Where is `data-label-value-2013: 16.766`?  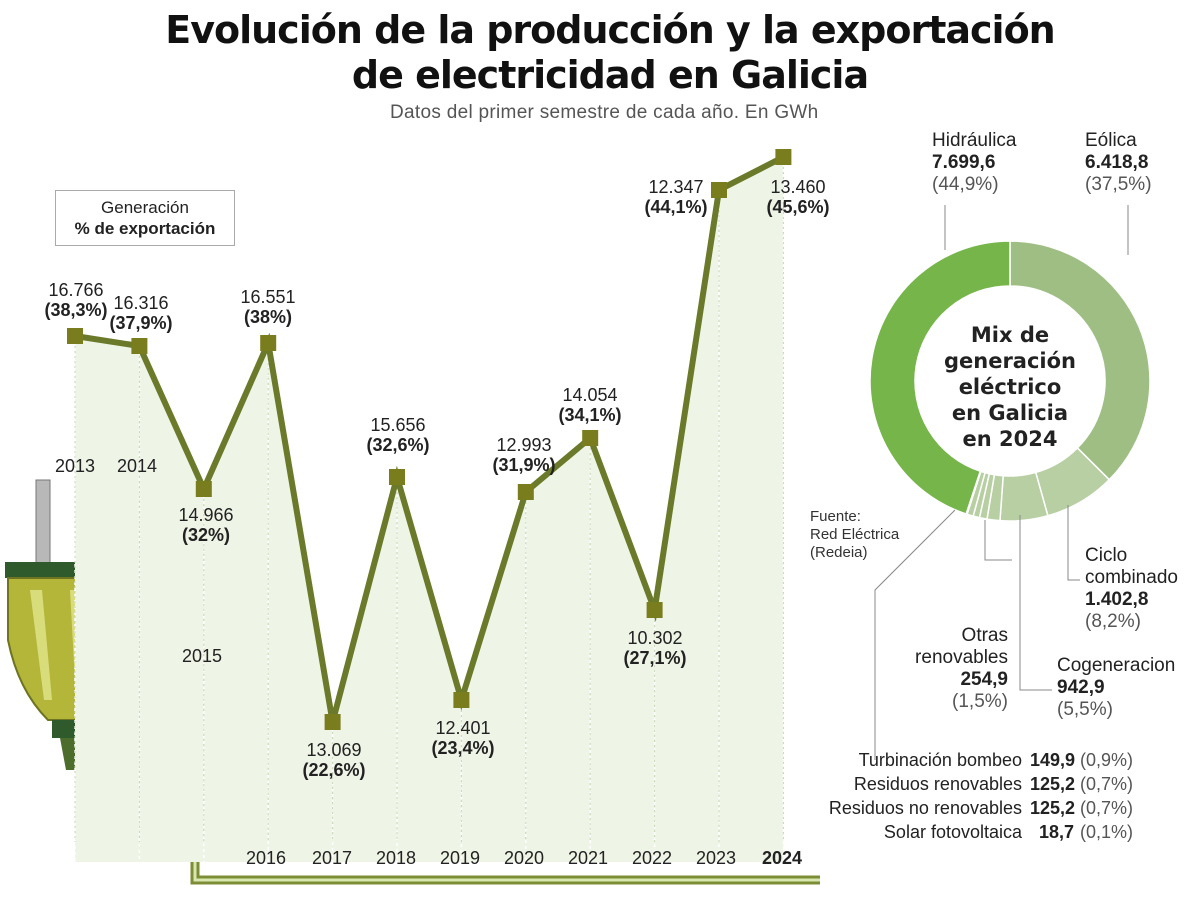 data-label-value-2013: 16.766 is located at coordinates (76, 290).